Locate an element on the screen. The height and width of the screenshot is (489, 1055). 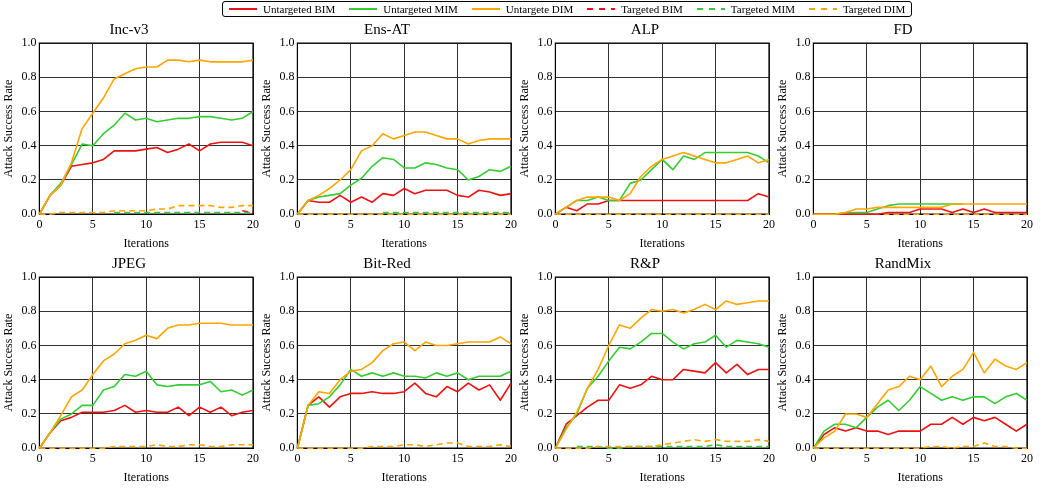
chart-title: Inc-v3 is located at coordinates (129, 28).